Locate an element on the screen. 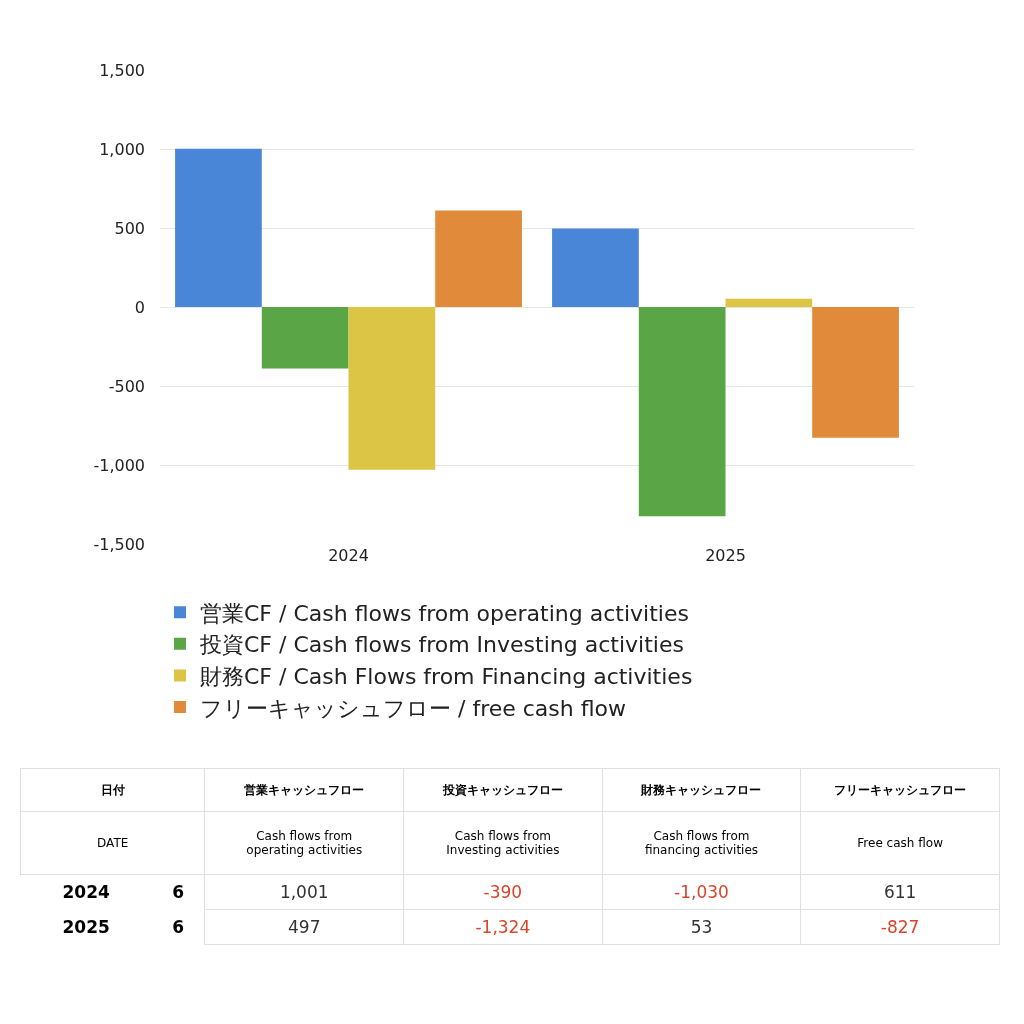 The height and width of the screenshot is (1024, 1024). y-tick-label: -500 is located at coordinates (126, 386).